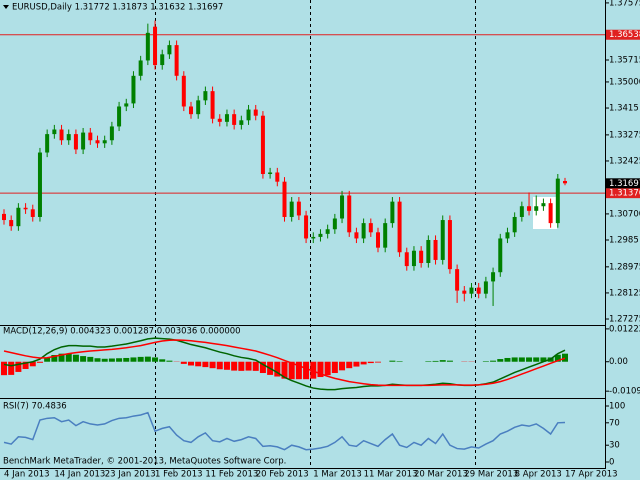 Image resolution: width=640 pixels, height=480 pixels. Describe the element at coordinates (284, 431) in the screenshot. I see `indicator-line` at that location.